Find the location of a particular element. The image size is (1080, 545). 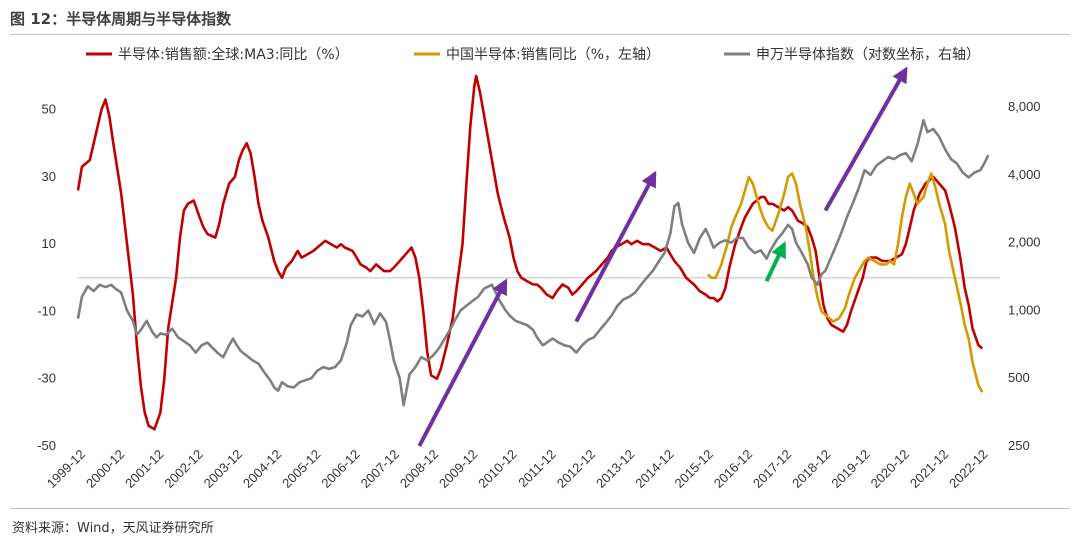

legend-item-0: 半导体:销售额:全球:MA3:同比（%） is located at coordinates (217, 54).